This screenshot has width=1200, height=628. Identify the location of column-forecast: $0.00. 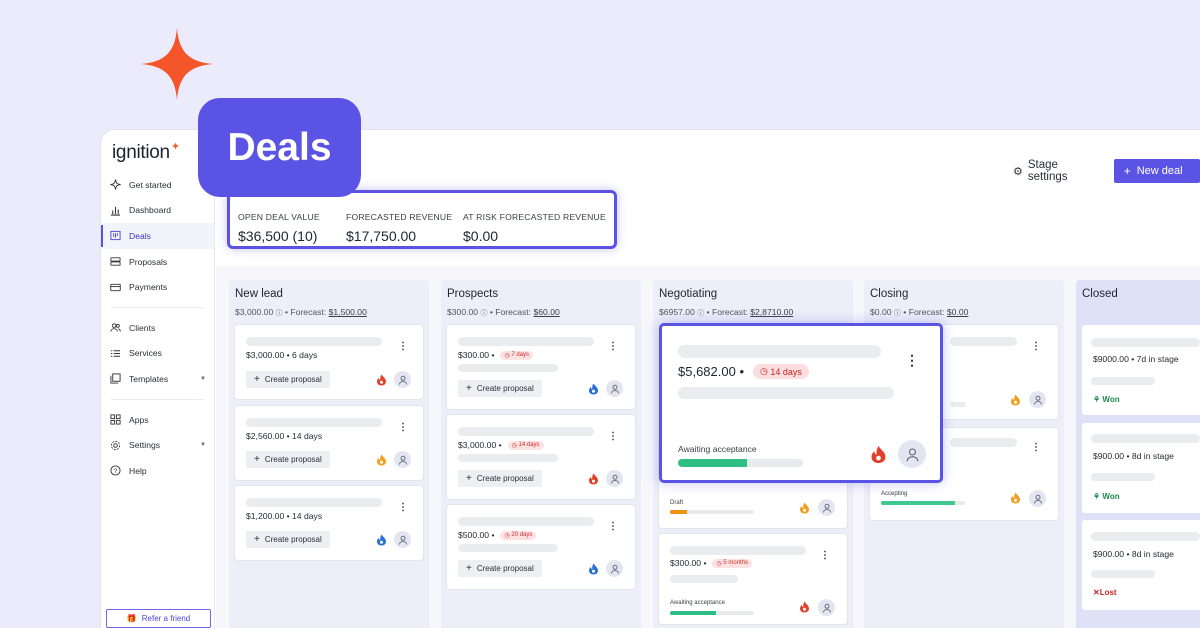
(957, 312).